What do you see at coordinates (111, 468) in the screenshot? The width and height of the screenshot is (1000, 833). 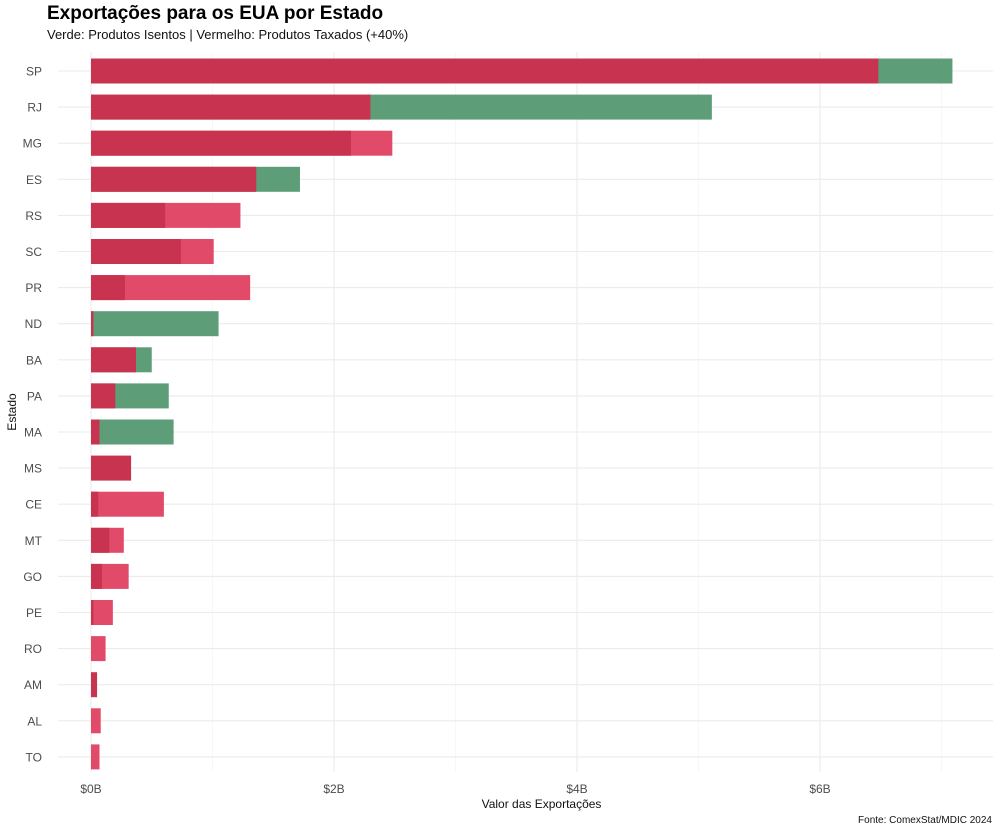 I see `bar-taxados-ms` at bounding box center [111, 468].